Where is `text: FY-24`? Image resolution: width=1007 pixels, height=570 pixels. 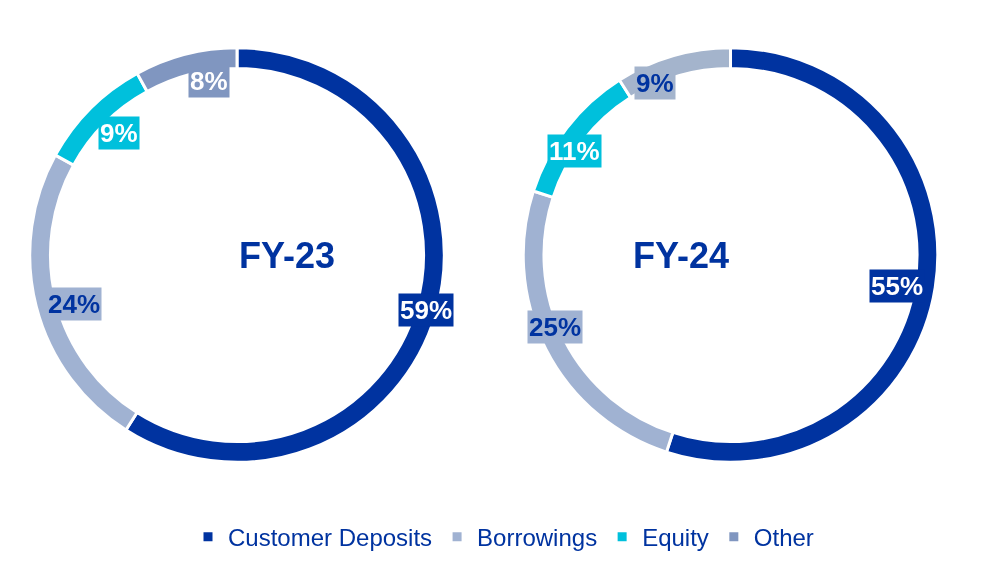 text: FY-24 is located at coordinates (681, 255).